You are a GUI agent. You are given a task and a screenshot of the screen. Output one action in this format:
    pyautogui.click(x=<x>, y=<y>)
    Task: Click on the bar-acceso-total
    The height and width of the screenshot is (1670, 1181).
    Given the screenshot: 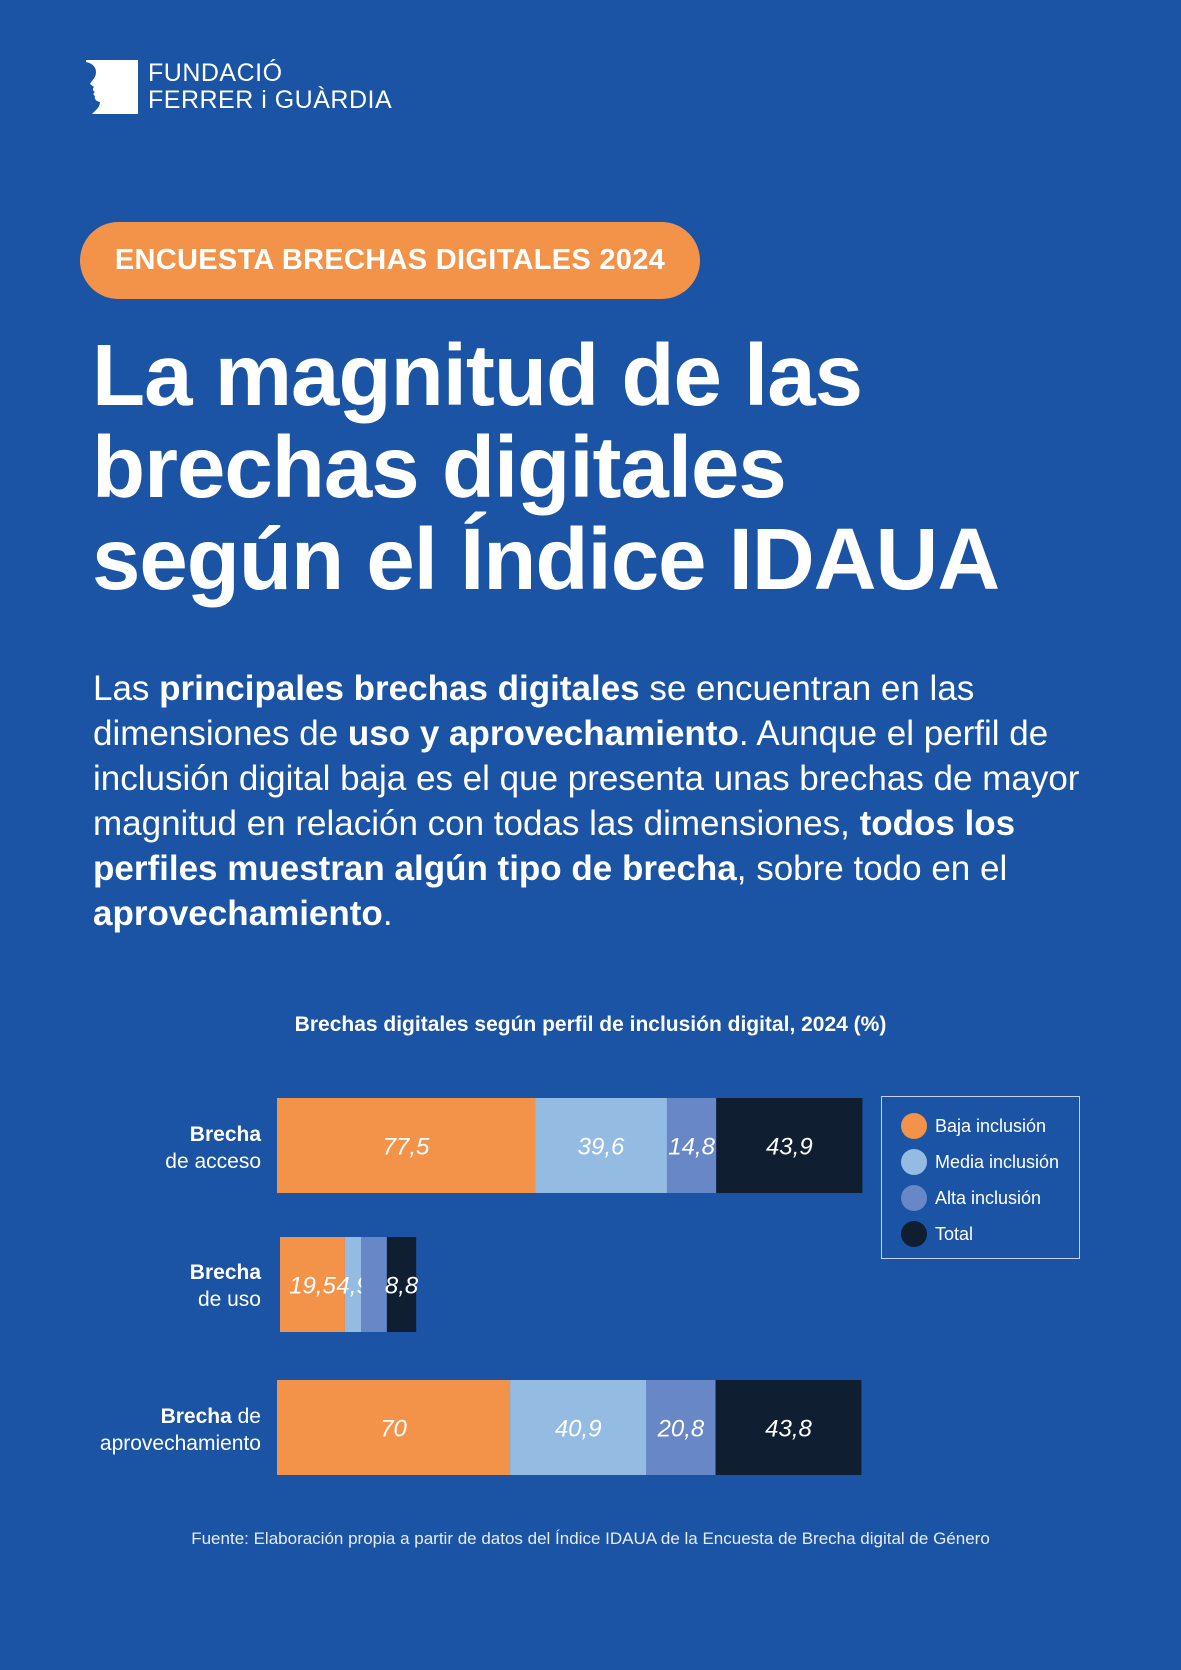 What is the action you would take?
    pyautogui.click(x=789, y=1145)
    